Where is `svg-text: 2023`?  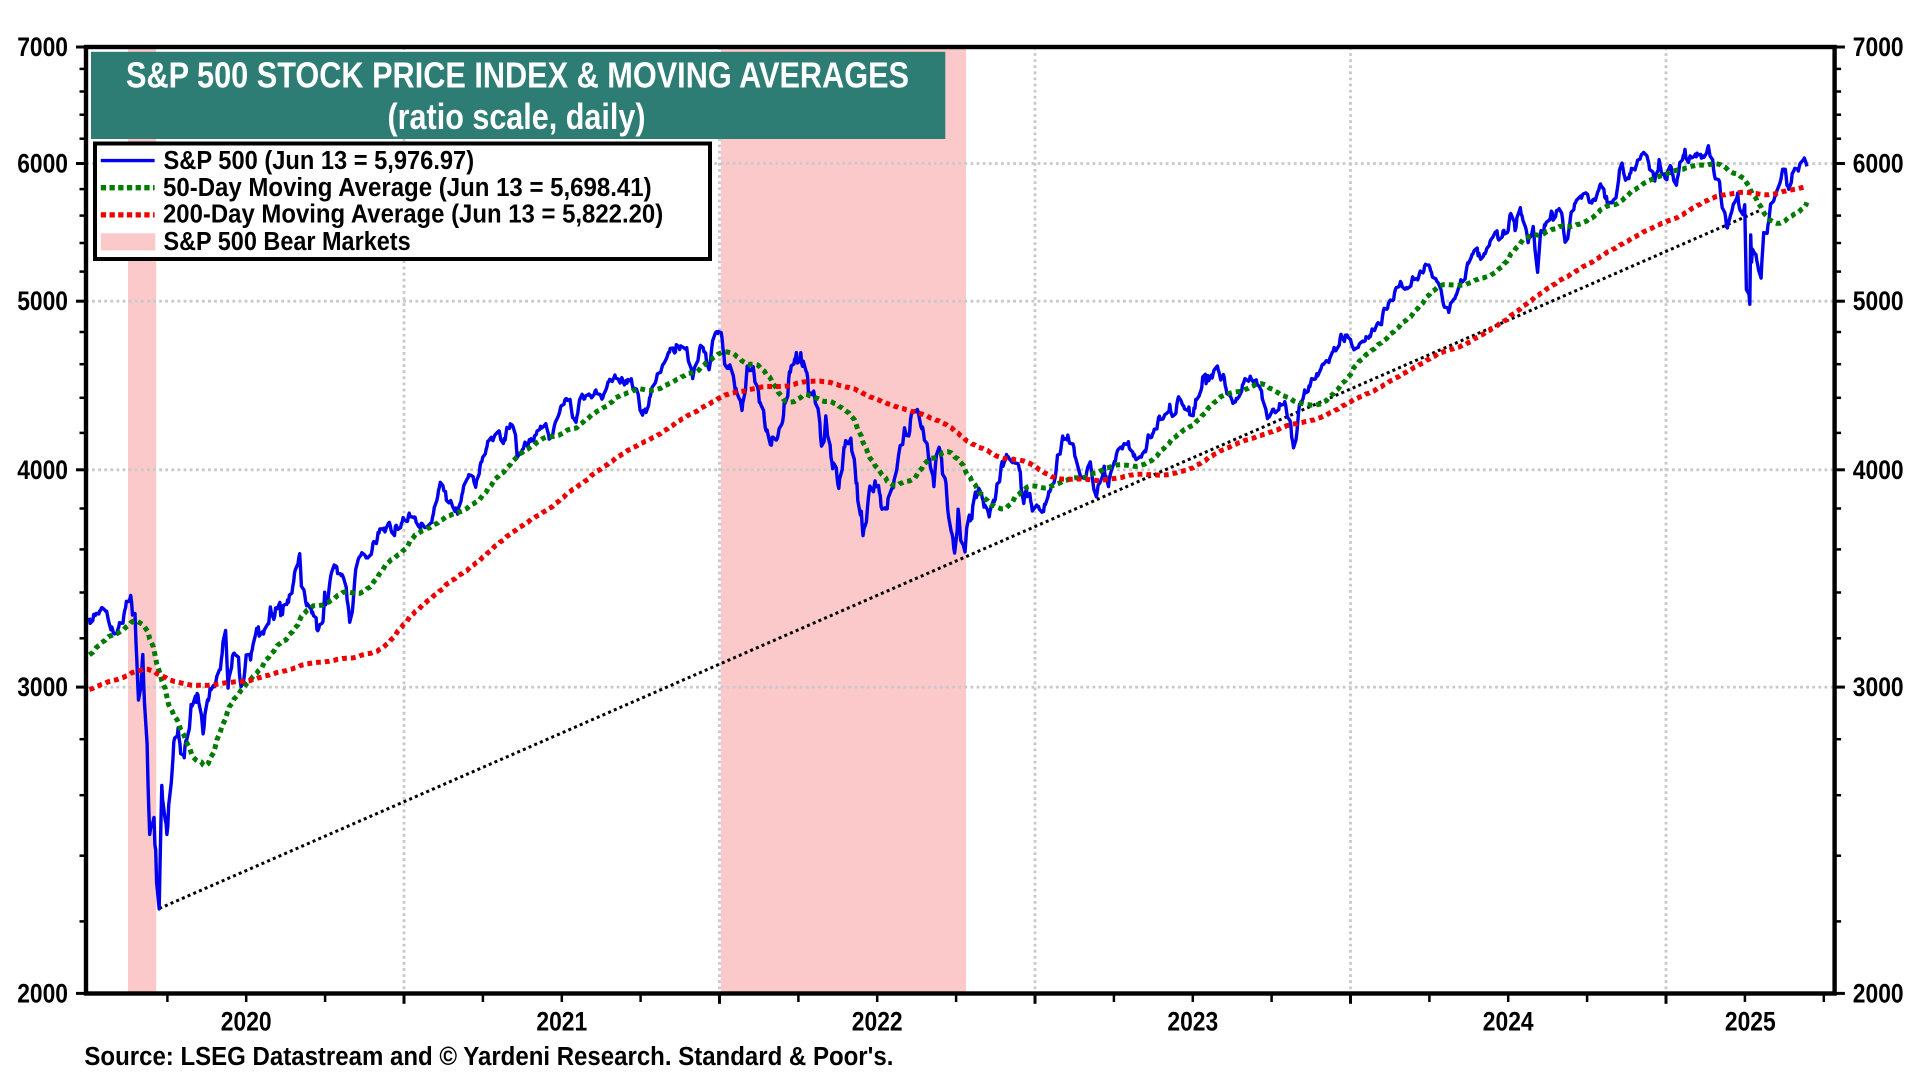 svg-text: 2023 is located at coordinates (1192, 1022).